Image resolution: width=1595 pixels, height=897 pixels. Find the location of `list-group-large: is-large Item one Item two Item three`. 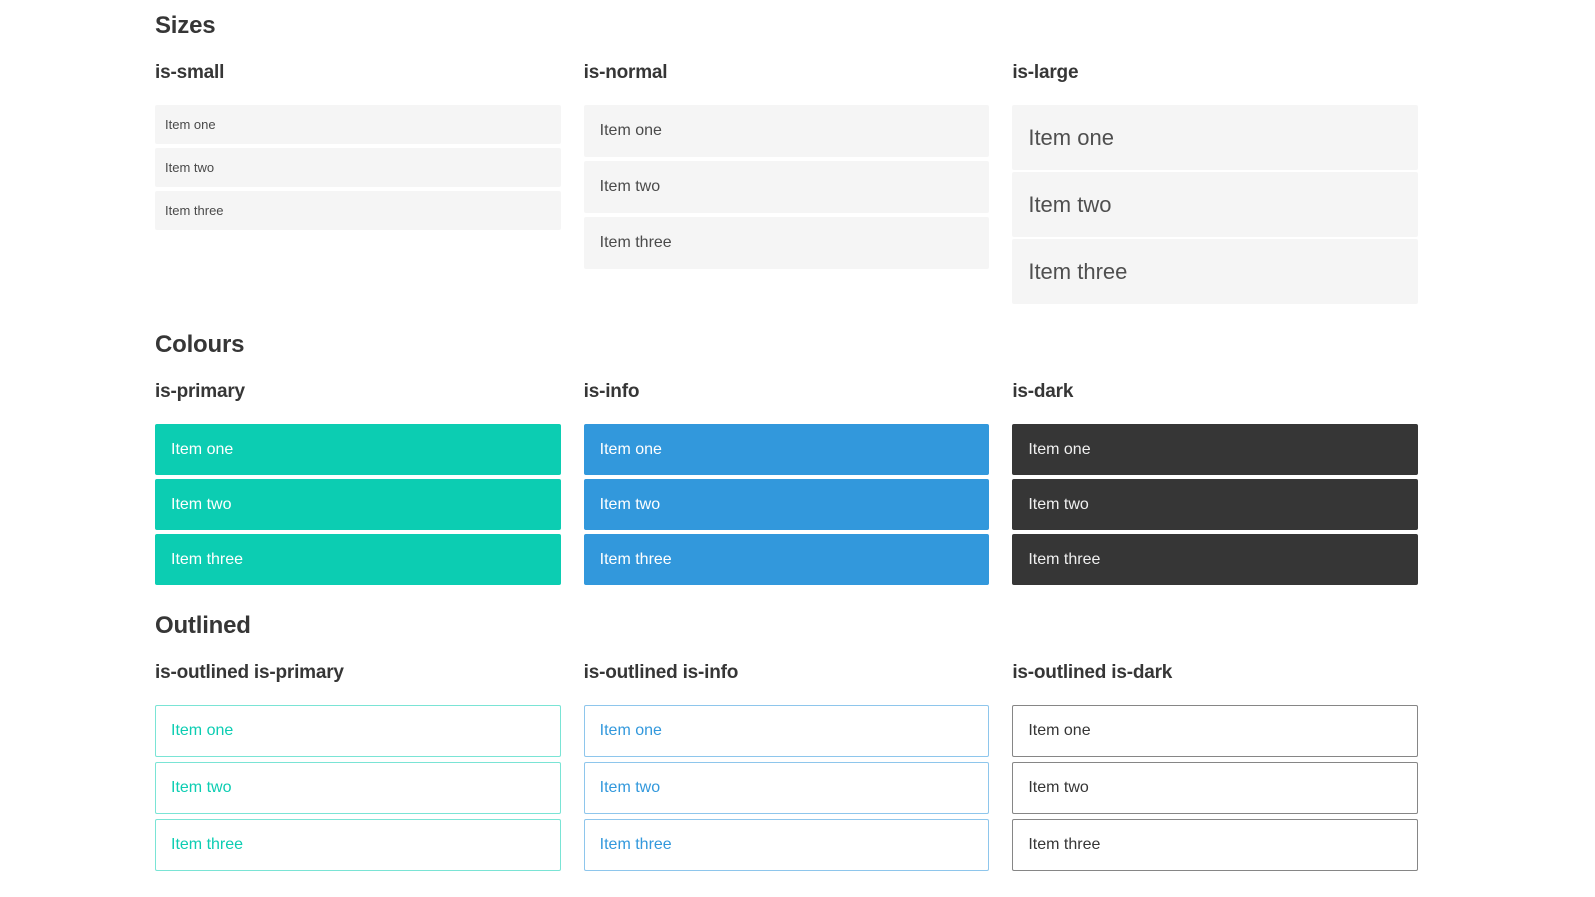

list-group-large: is-large Item one Item two Item three is located at coordinates (1215, 171).